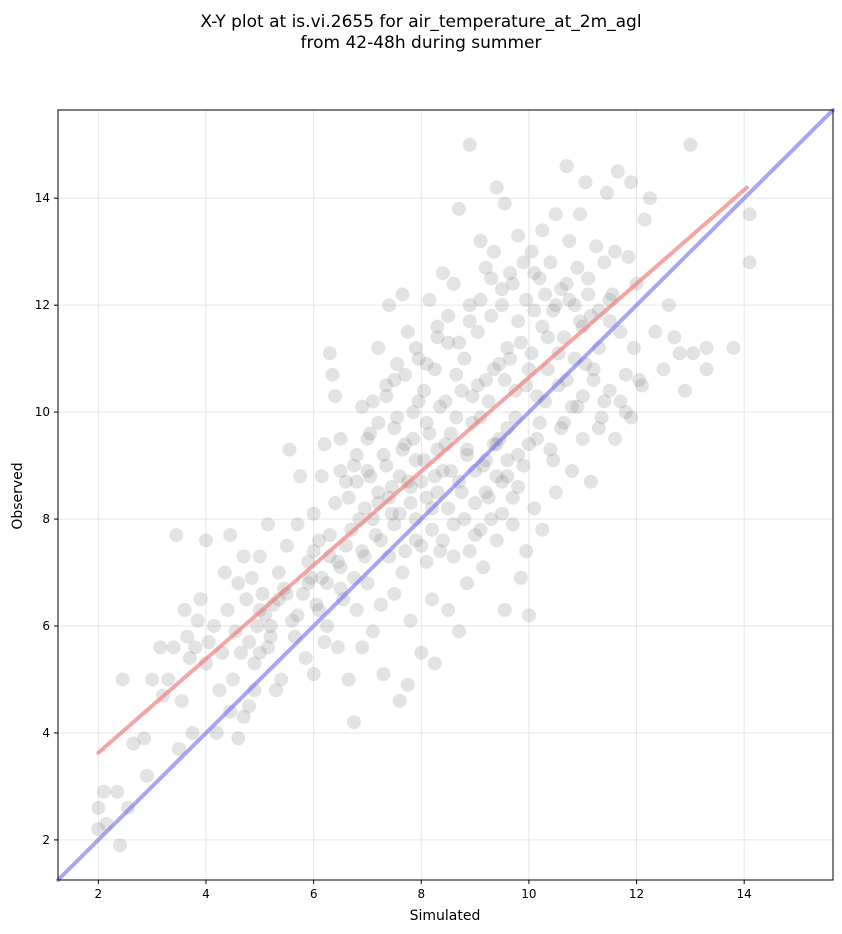  Describe the element at coordinates (528, 894) in the screenshot. I see `x-tick-label: 10` at that location.